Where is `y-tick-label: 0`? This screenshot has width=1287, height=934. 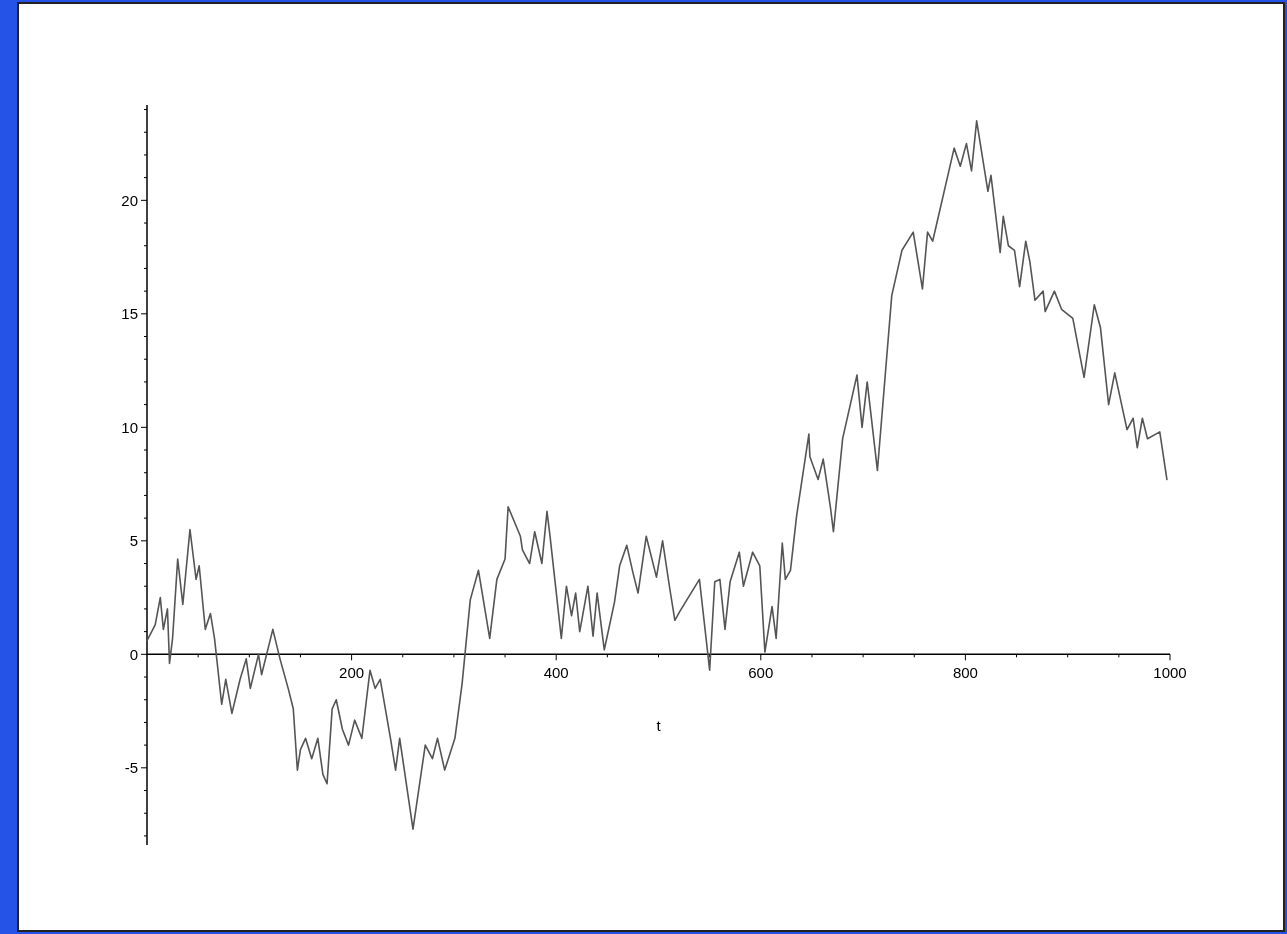 y-tick-label: 0 is located at coordinates (133, 654).